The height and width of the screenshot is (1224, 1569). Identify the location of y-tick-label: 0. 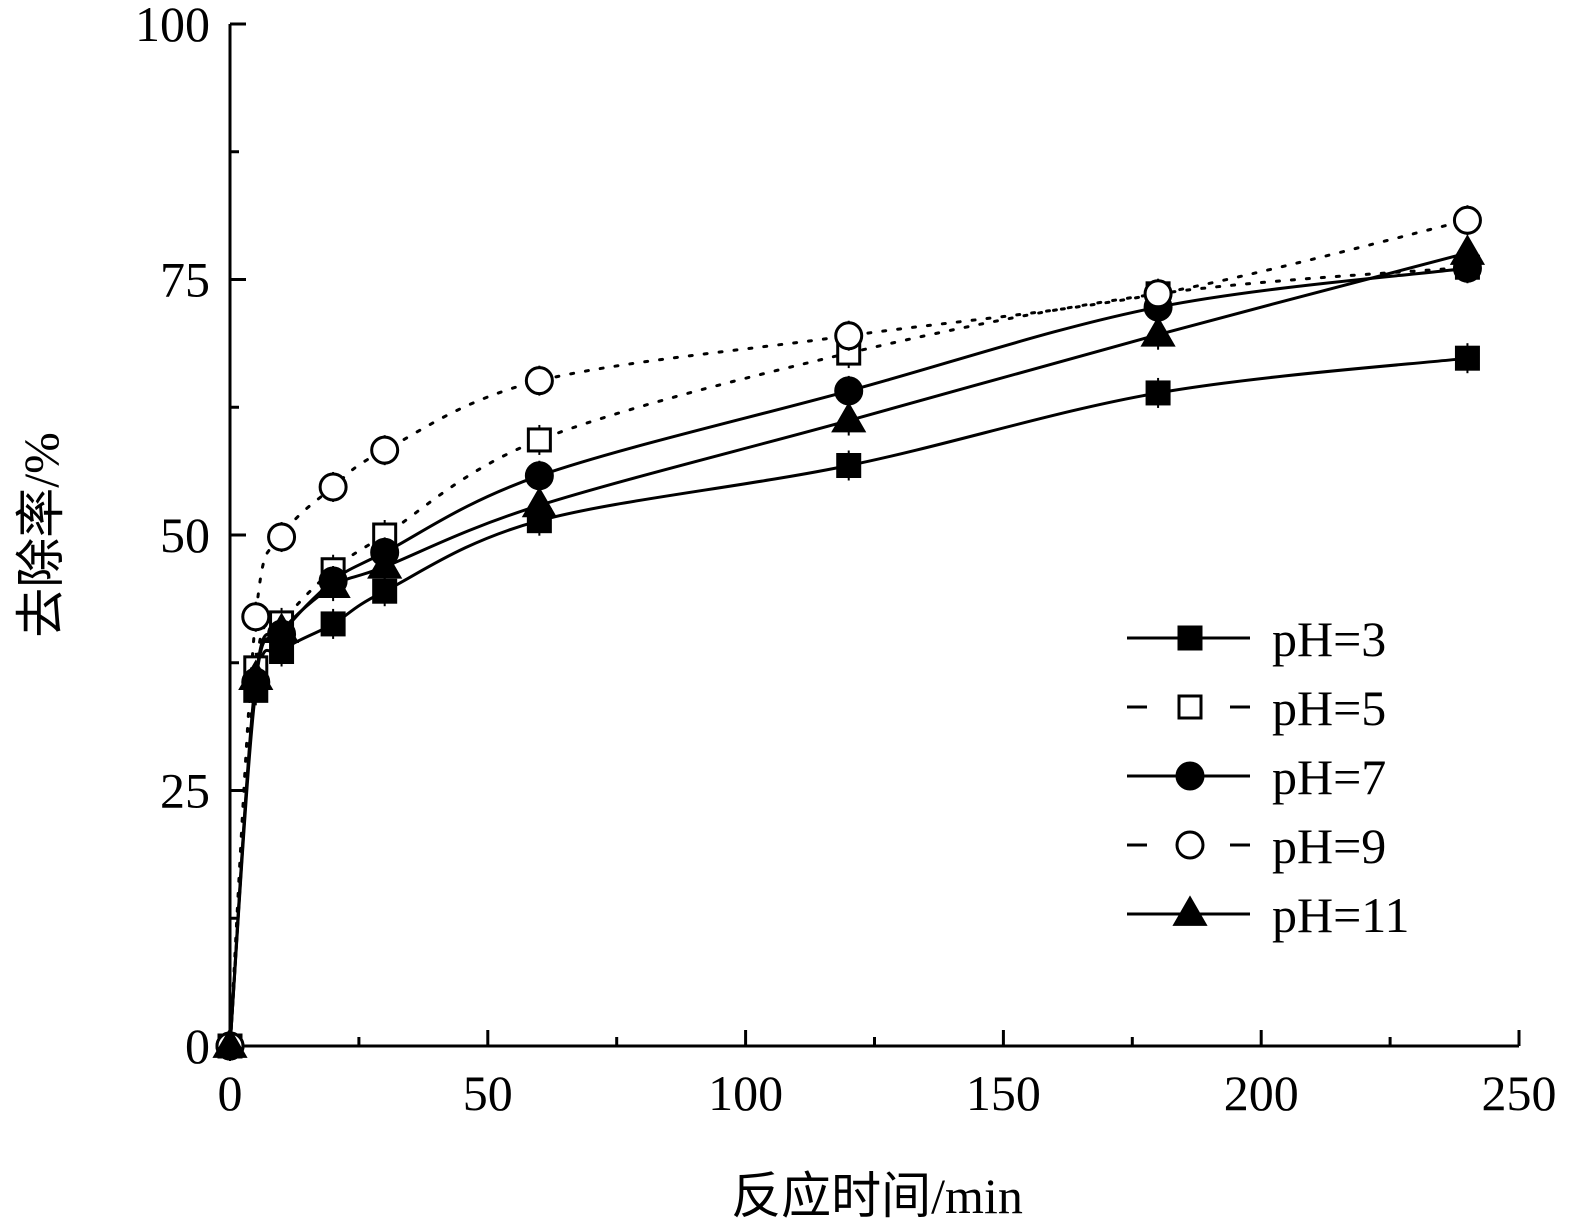
(197, 1046).